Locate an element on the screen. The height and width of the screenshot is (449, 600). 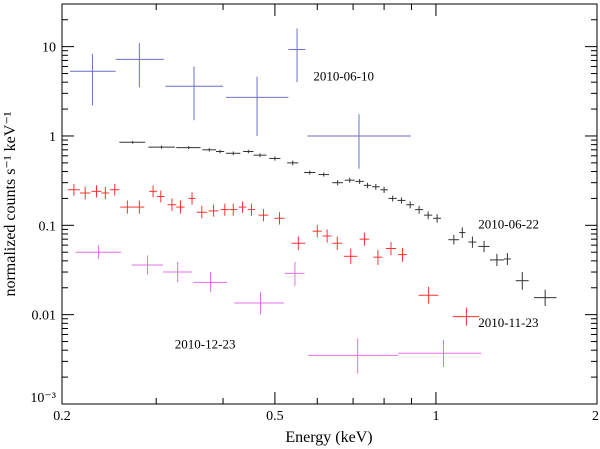
y-tick-label: 10⁻³ is located at coordinates (43, 398).